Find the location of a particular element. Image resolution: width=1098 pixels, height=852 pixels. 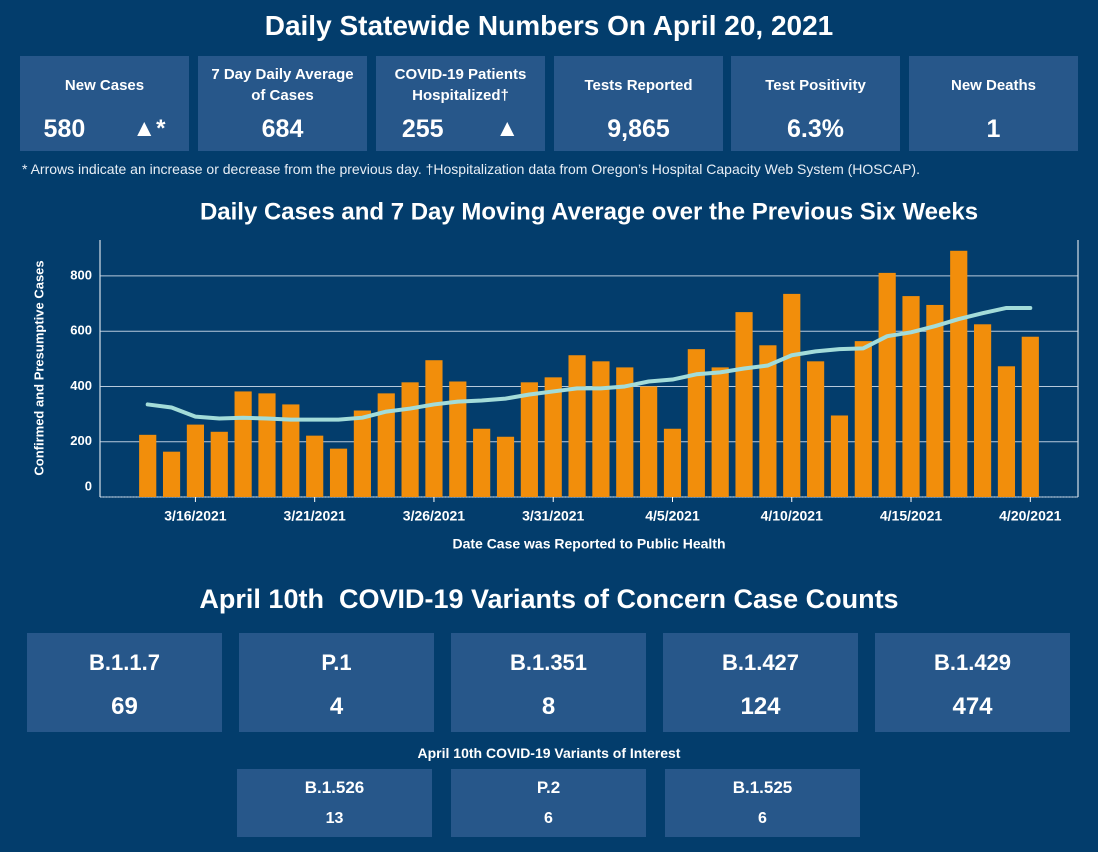

x-tick-label: 3/21/2021 is located at coordinates (315, 516).